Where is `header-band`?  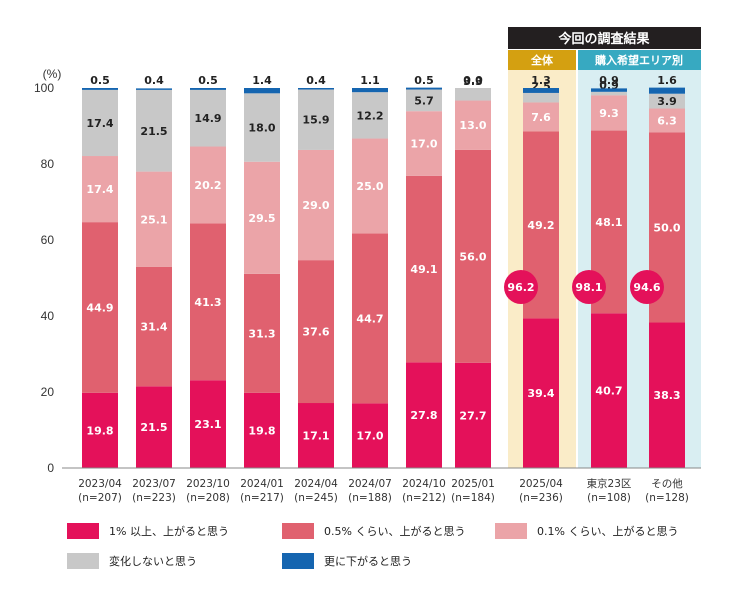 header-band is located at coordinates (604, 38).